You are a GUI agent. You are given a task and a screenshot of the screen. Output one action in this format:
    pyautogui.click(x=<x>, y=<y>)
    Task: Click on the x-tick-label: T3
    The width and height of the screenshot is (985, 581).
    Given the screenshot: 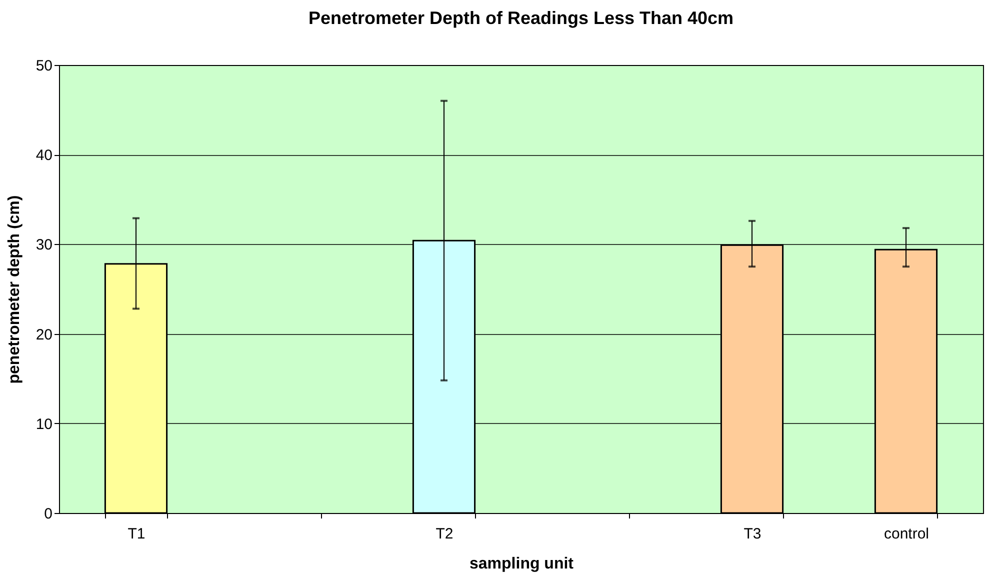 What is the action you would take?
    pyautogui.click(x=753, y=534)
    